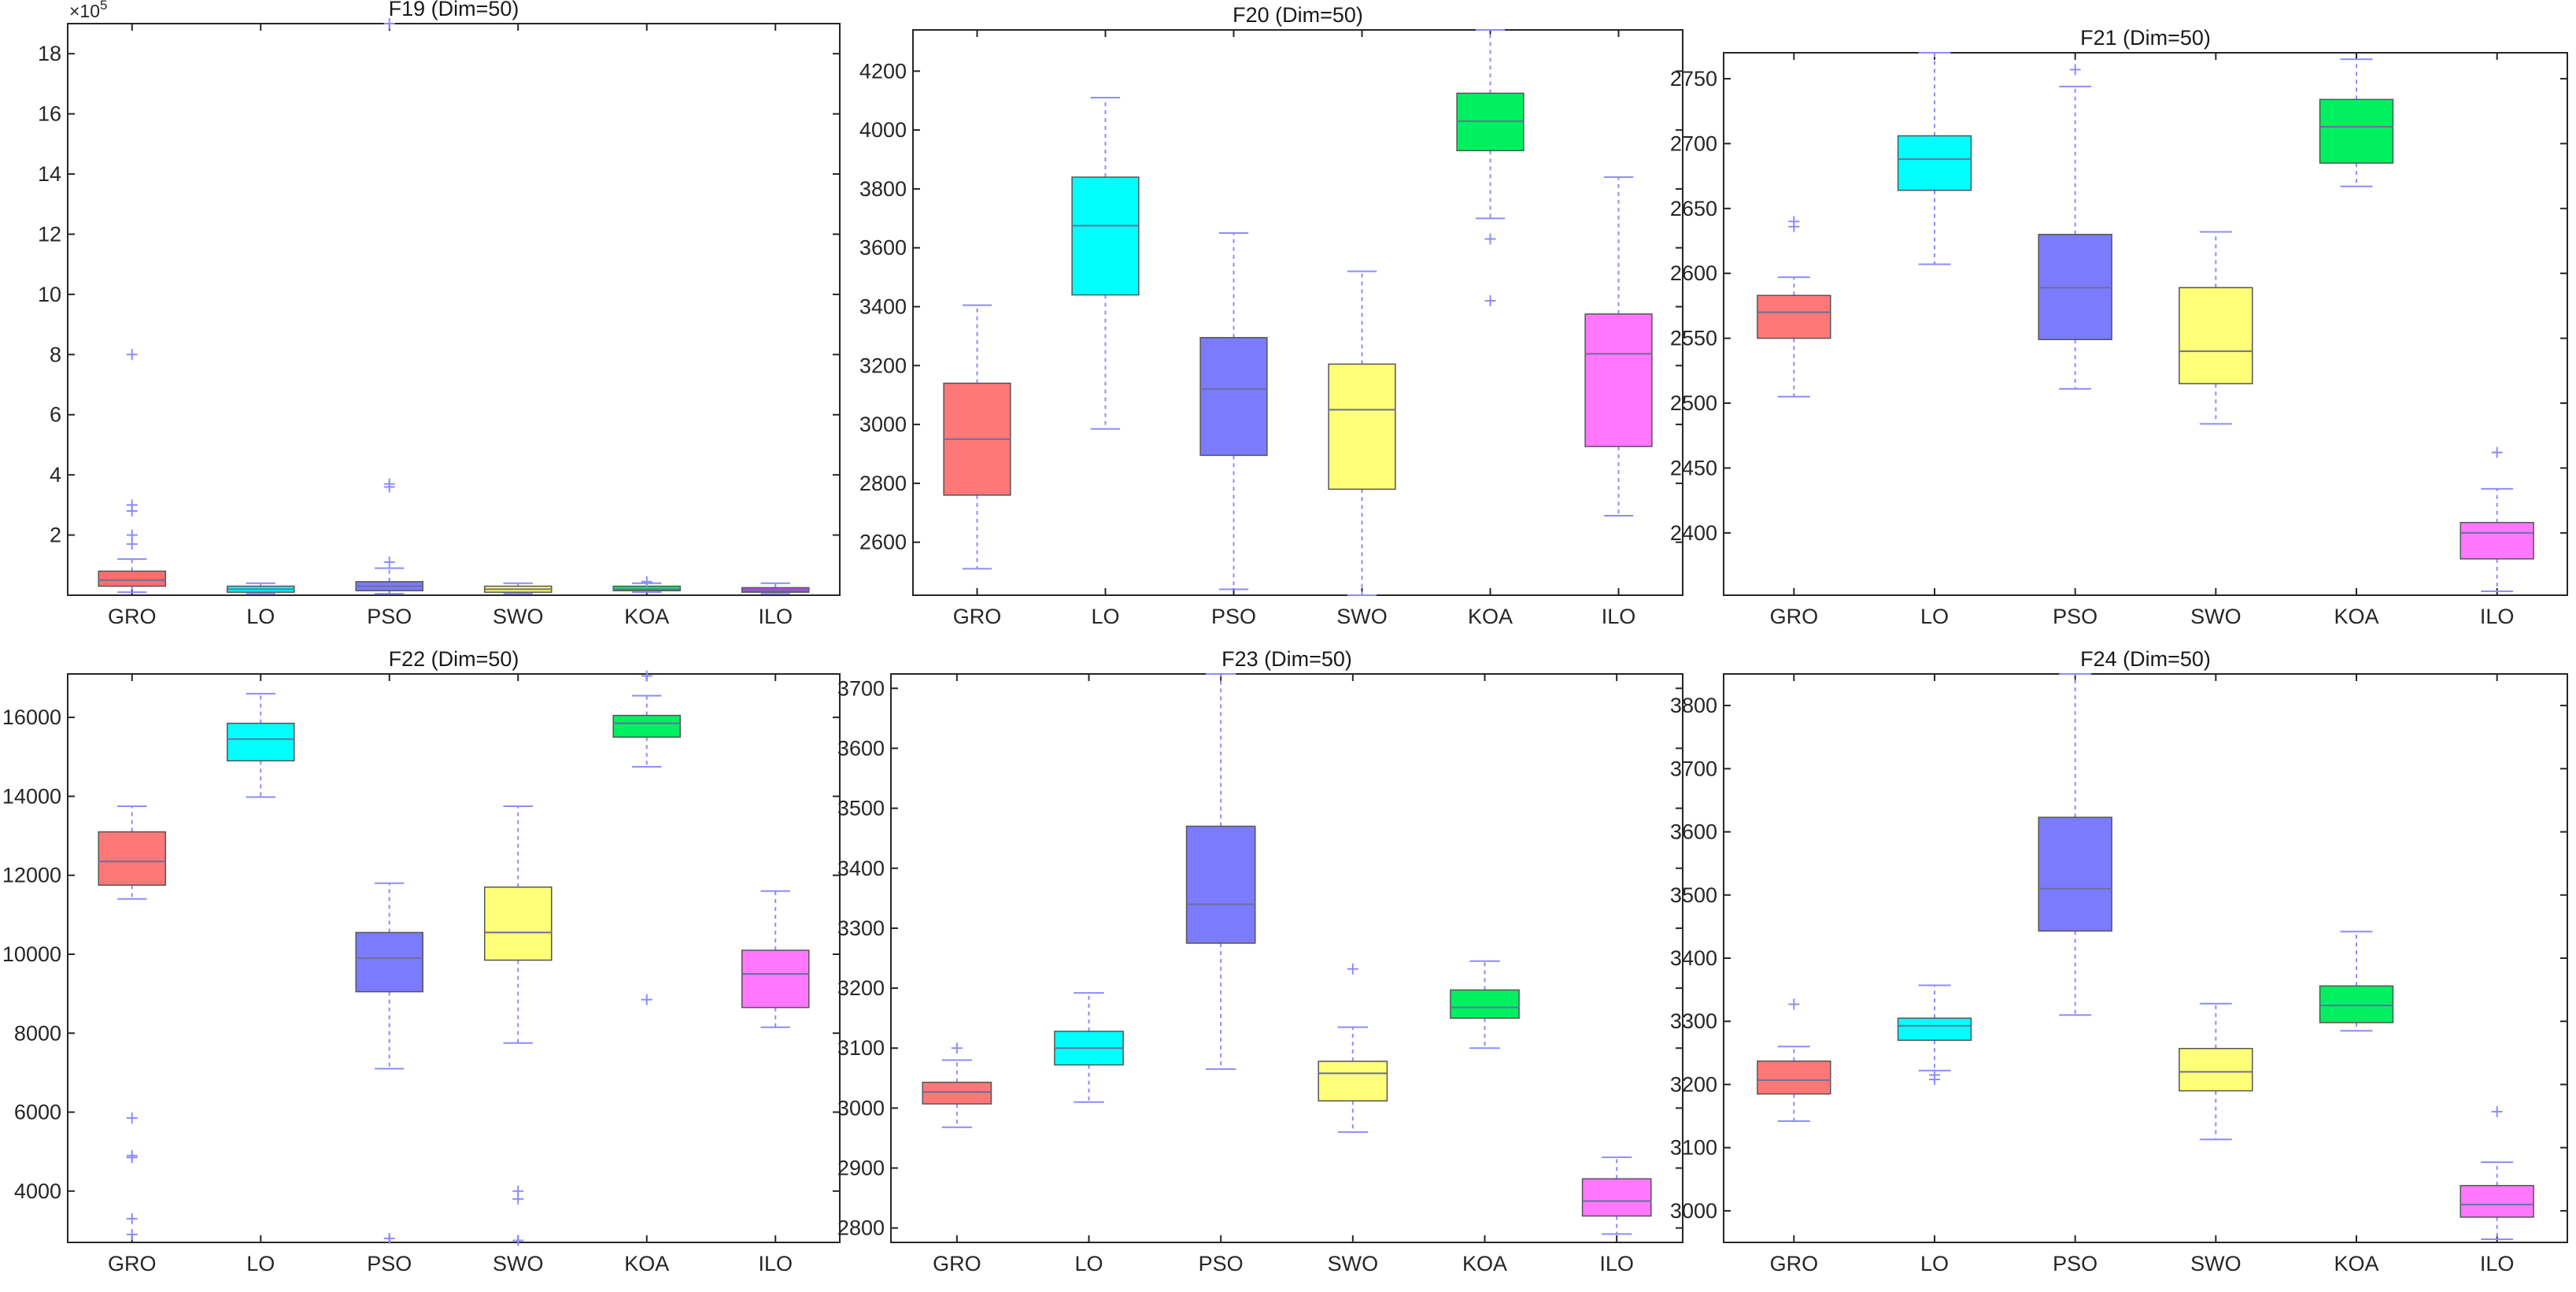 The height and width of the screenshot is (1292, 2576). I want to click on panel-f22-ytick-label: 16000, so click(31, 717).